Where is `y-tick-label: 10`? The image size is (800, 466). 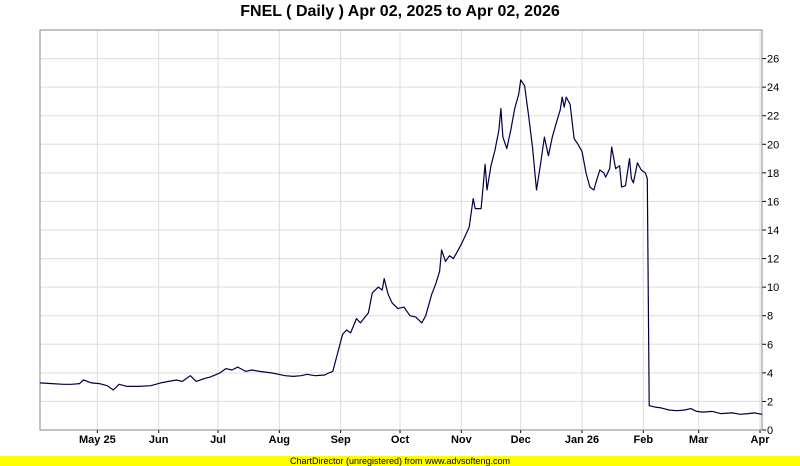
y-tick-label: 10 is located at coordinates (773, 288).